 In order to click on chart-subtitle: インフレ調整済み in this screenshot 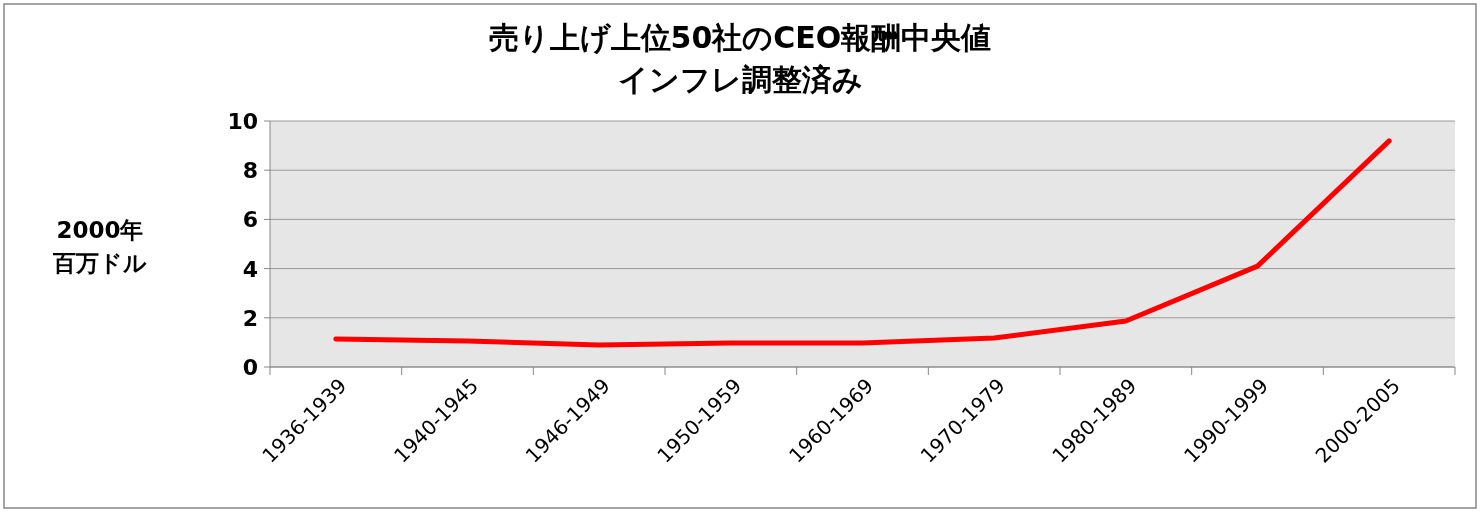, I will do `click(740, 79)`.